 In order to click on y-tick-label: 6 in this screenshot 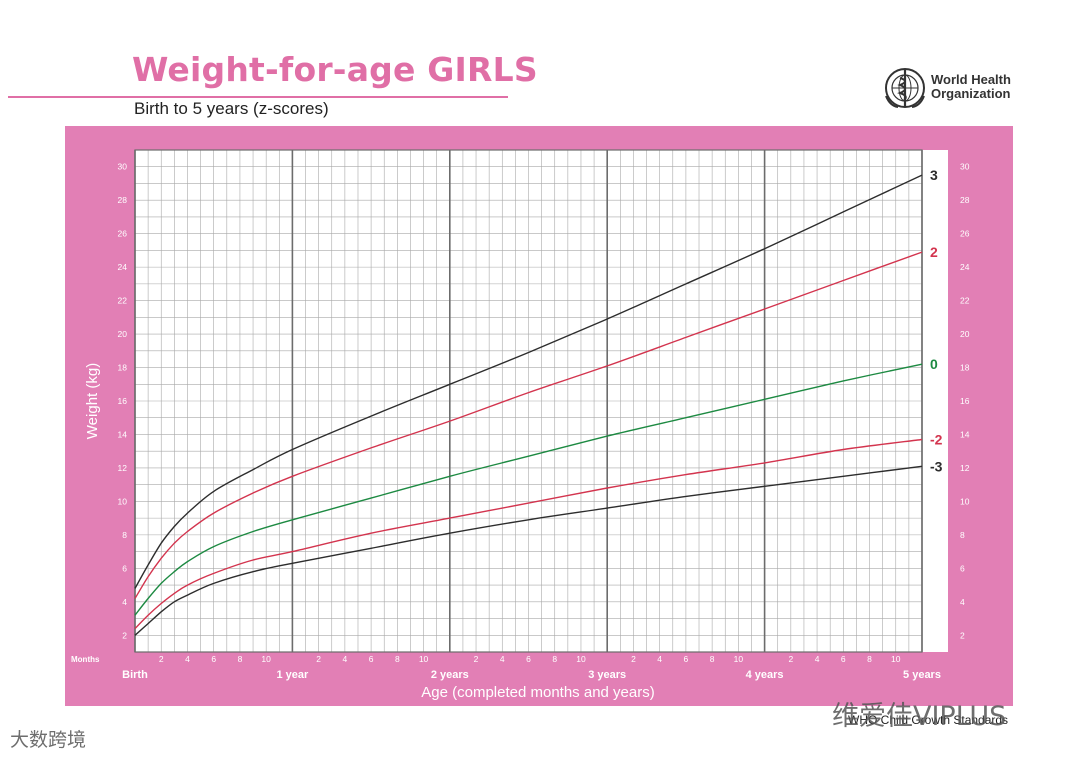, I will do `click(124, 568)`.